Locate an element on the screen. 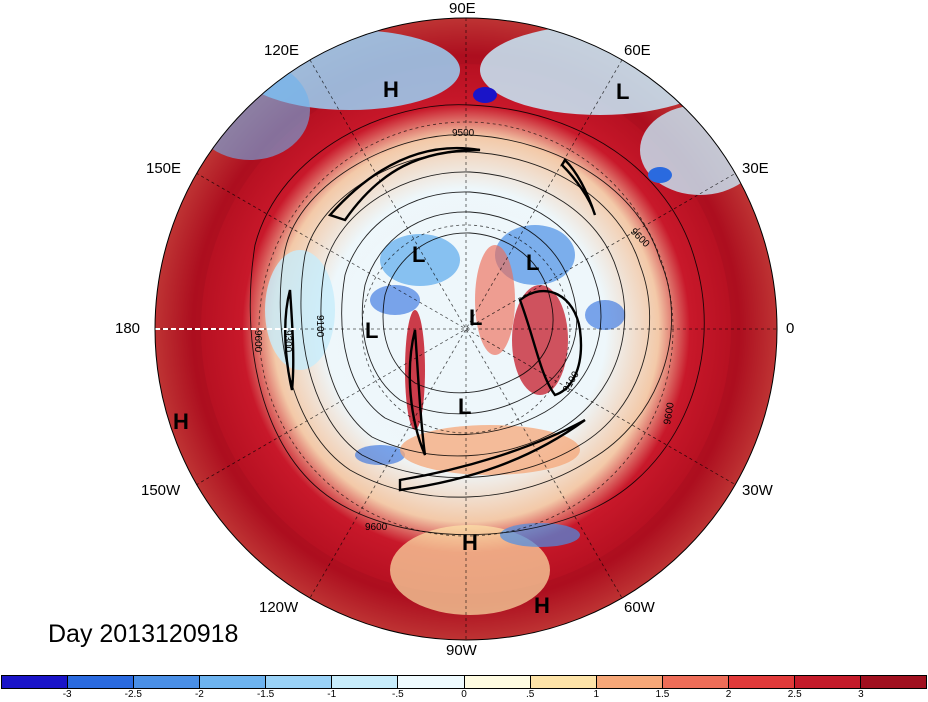 The height and width of the screenshot is (702, 928). longitude-label-90w: 90W is located at coordinates (461, 650).